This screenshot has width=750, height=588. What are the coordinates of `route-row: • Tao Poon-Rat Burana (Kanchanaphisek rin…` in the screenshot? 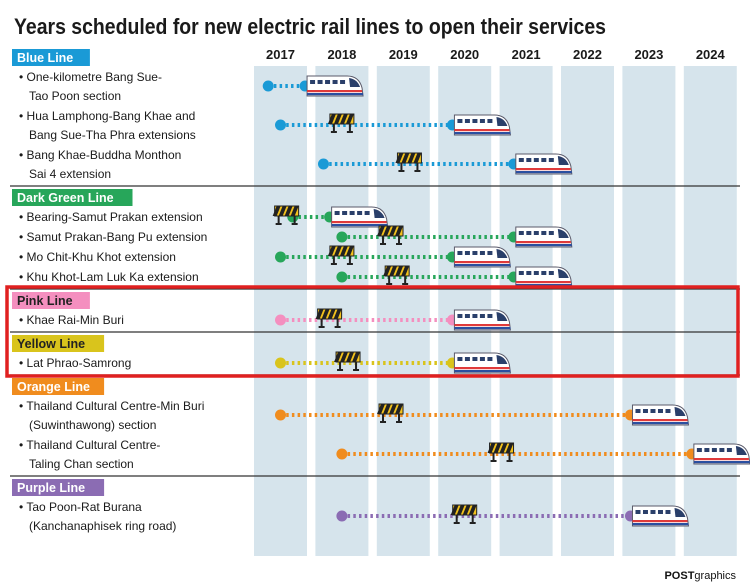 It's located at (354, 516).